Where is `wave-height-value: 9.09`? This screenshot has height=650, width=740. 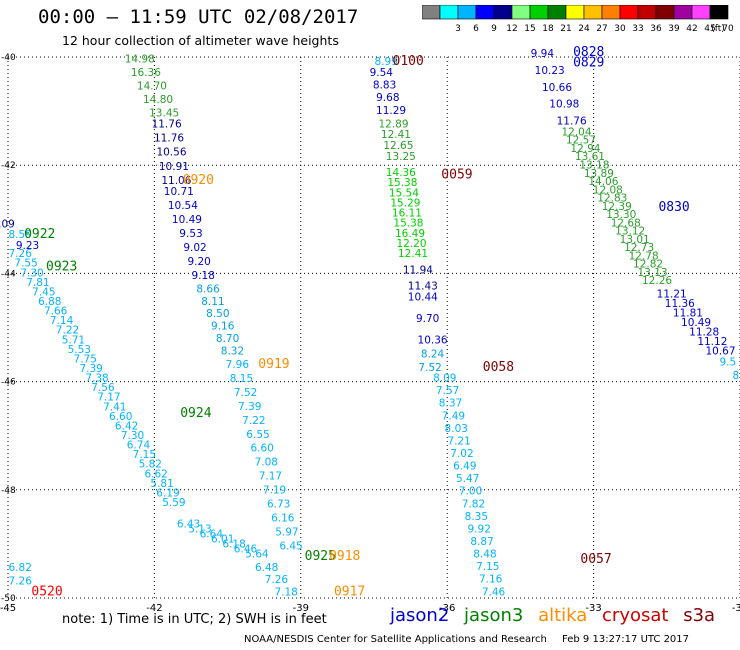
wave-height-value: 9.09 is located at coordinates (7, 224).